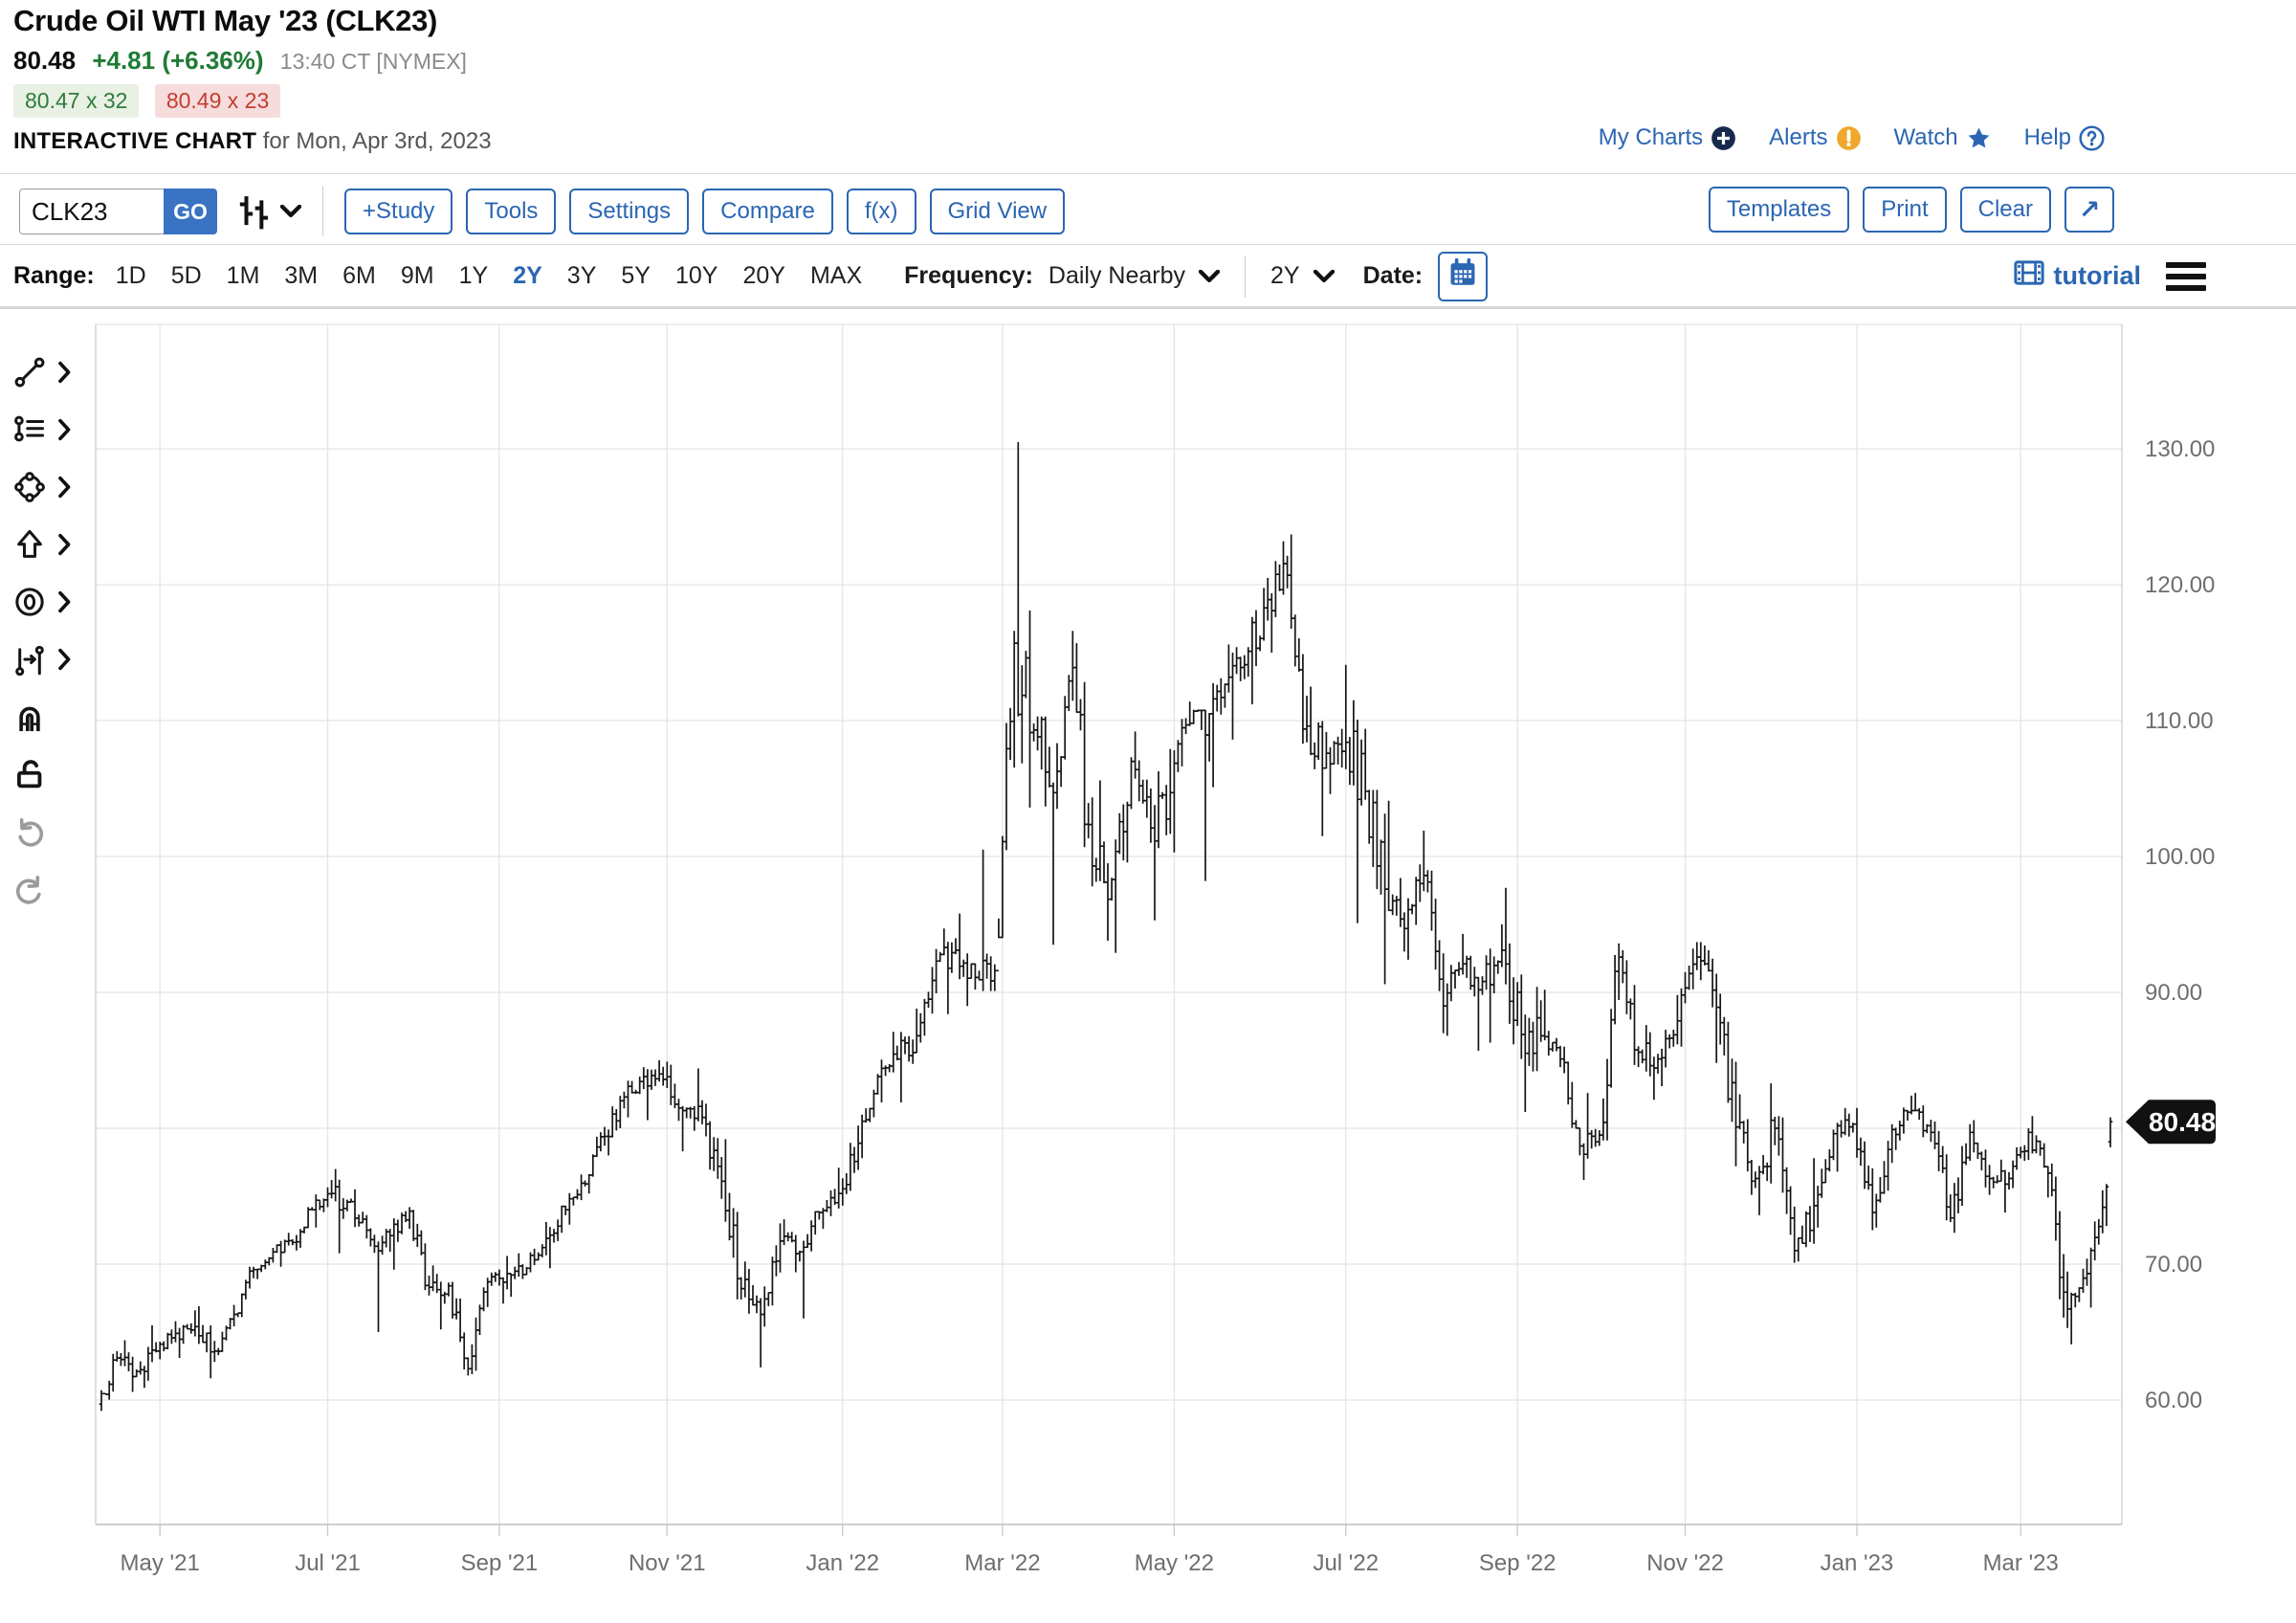 This screenshot has width=2296, height=1623. What do you see at coordinates (130, 275) in the screenshot?
I see `range-option-1d: 1D` at bounding box center [130, 275].